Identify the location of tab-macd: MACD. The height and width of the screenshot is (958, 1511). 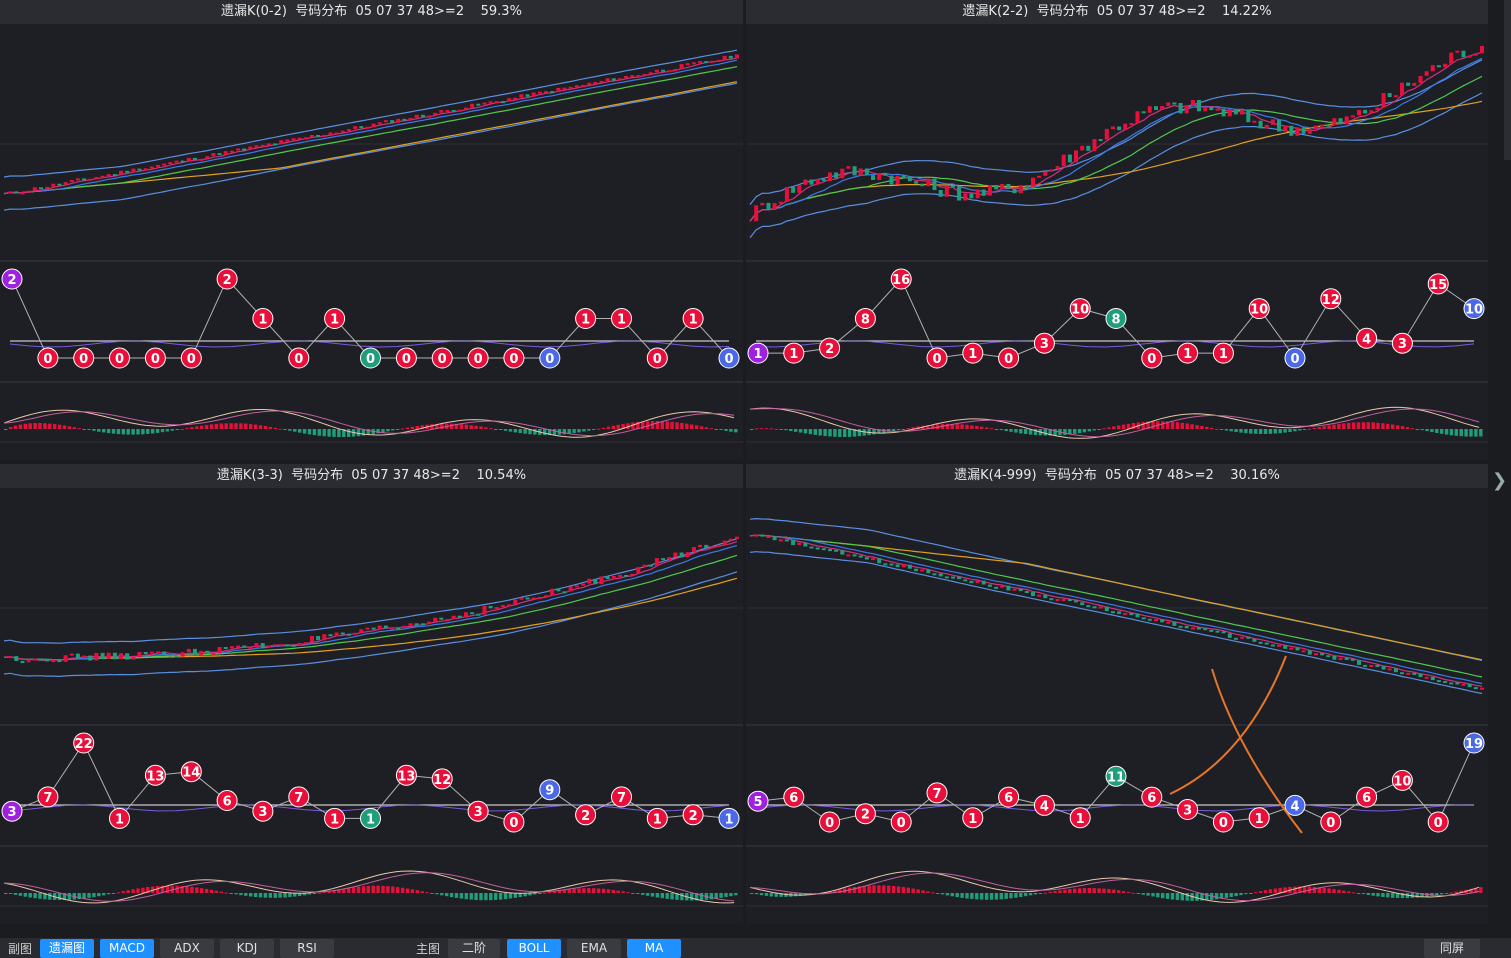
(127, 948).